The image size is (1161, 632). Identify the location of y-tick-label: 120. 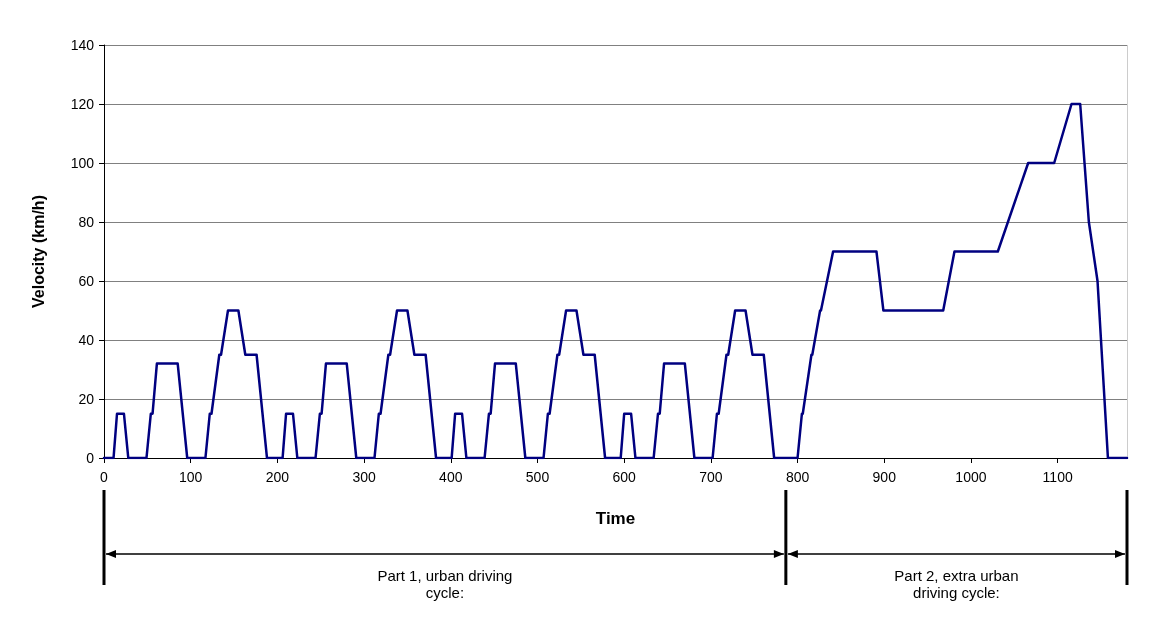
(82, 104).